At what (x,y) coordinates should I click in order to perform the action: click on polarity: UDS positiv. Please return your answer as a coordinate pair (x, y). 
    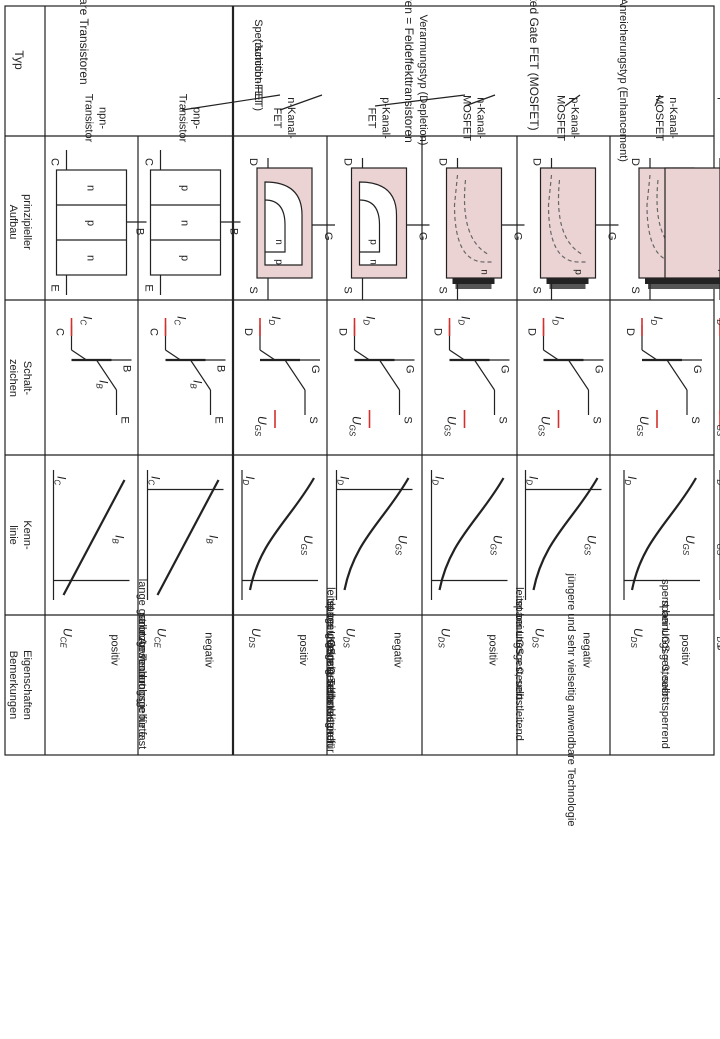
    Looking at the image, I should click on (468, 647).